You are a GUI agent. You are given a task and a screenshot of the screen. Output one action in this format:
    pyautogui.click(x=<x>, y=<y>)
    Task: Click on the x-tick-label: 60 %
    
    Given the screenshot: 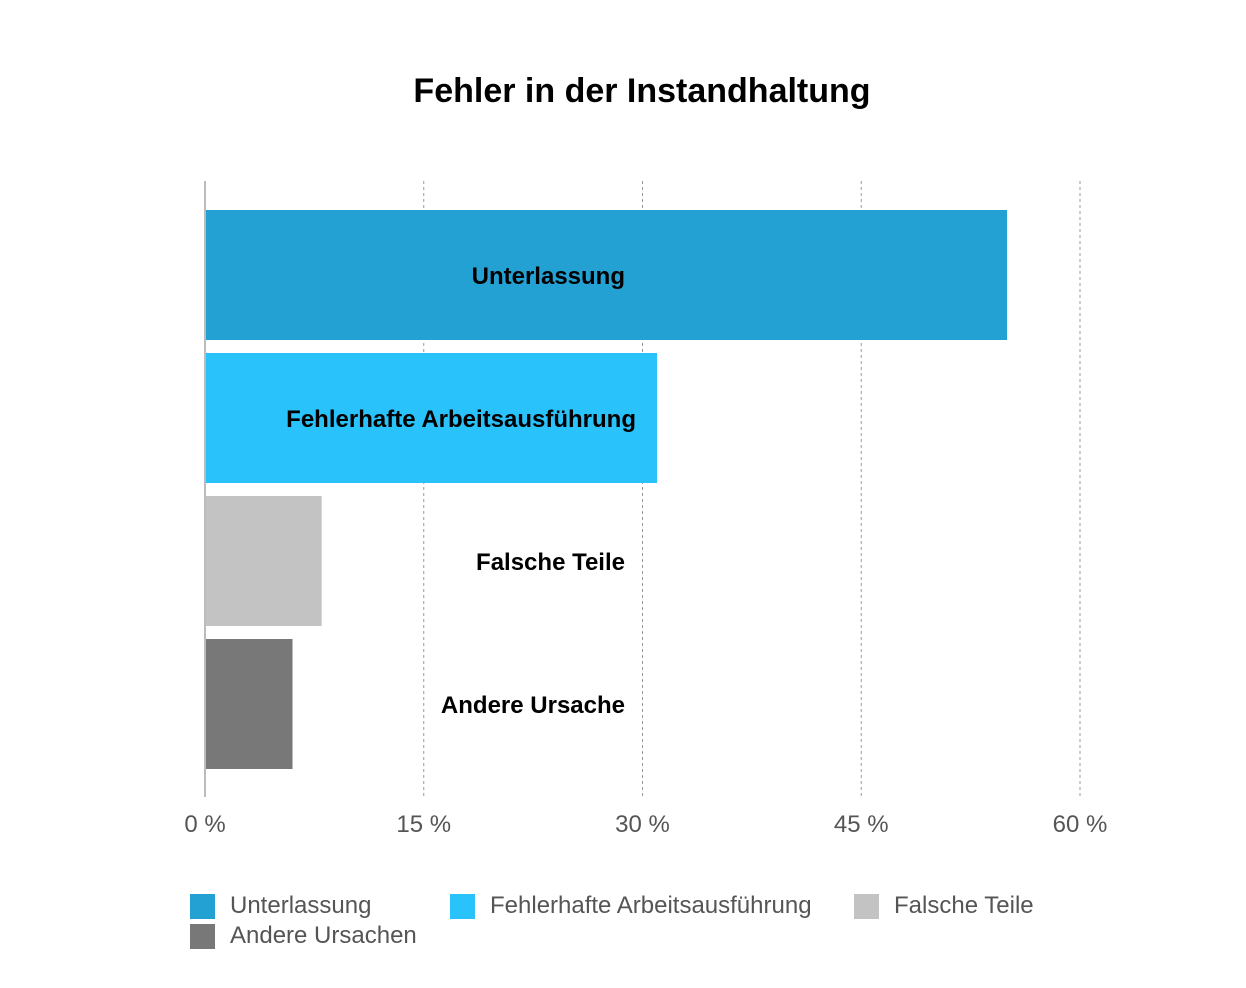 What is the action you would take?
    pyautogui.click(x=1080, y=824)
    